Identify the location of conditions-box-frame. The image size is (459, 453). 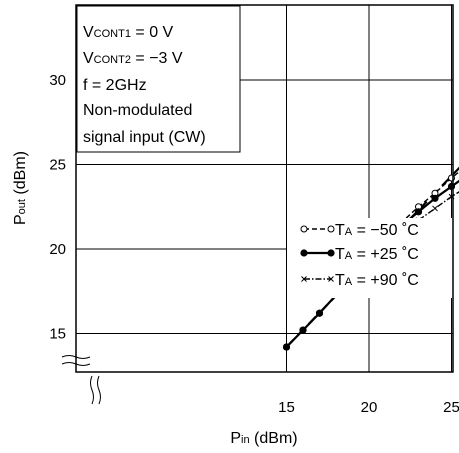
(158, 79).